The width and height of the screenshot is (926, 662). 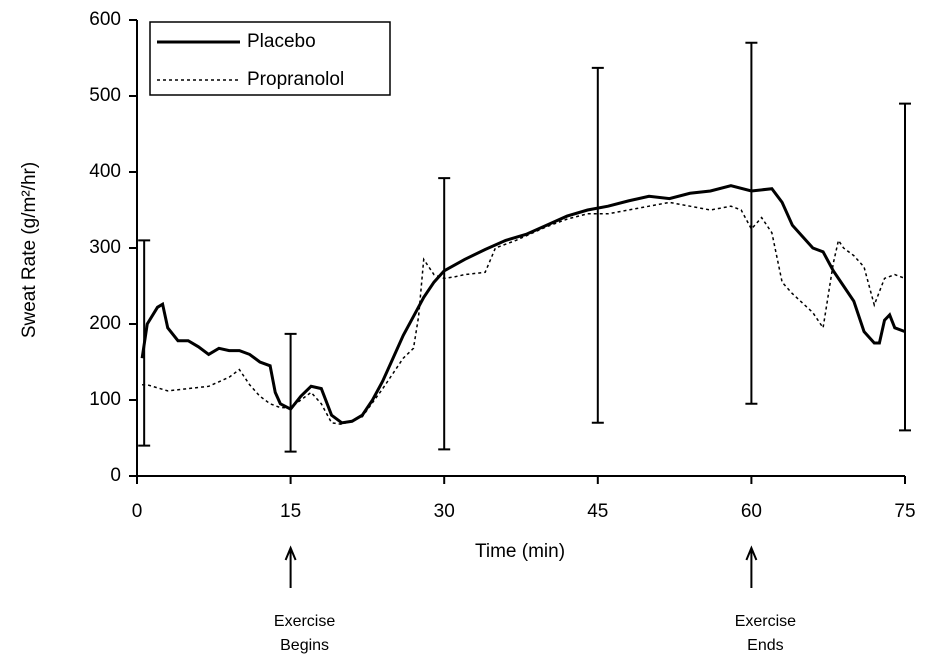 I want to click on annotation-text: Begins, so click(x=304, y=645).